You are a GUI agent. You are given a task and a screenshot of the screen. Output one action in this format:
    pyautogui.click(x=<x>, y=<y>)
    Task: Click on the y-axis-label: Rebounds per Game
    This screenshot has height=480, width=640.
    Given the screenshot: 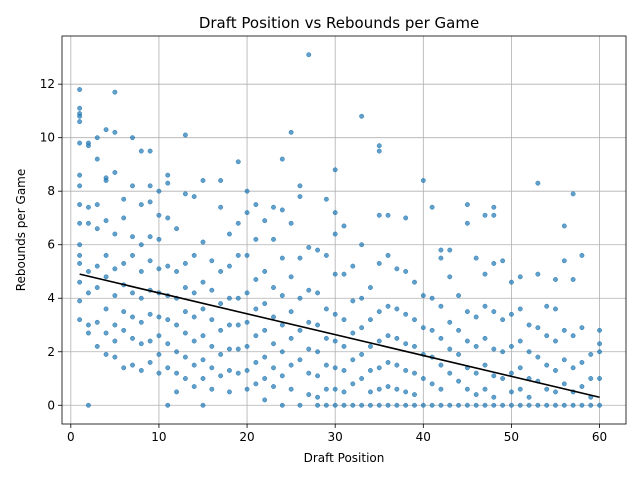 What is the action you would take?
    pyautogui.click(x=21, y=230)
    